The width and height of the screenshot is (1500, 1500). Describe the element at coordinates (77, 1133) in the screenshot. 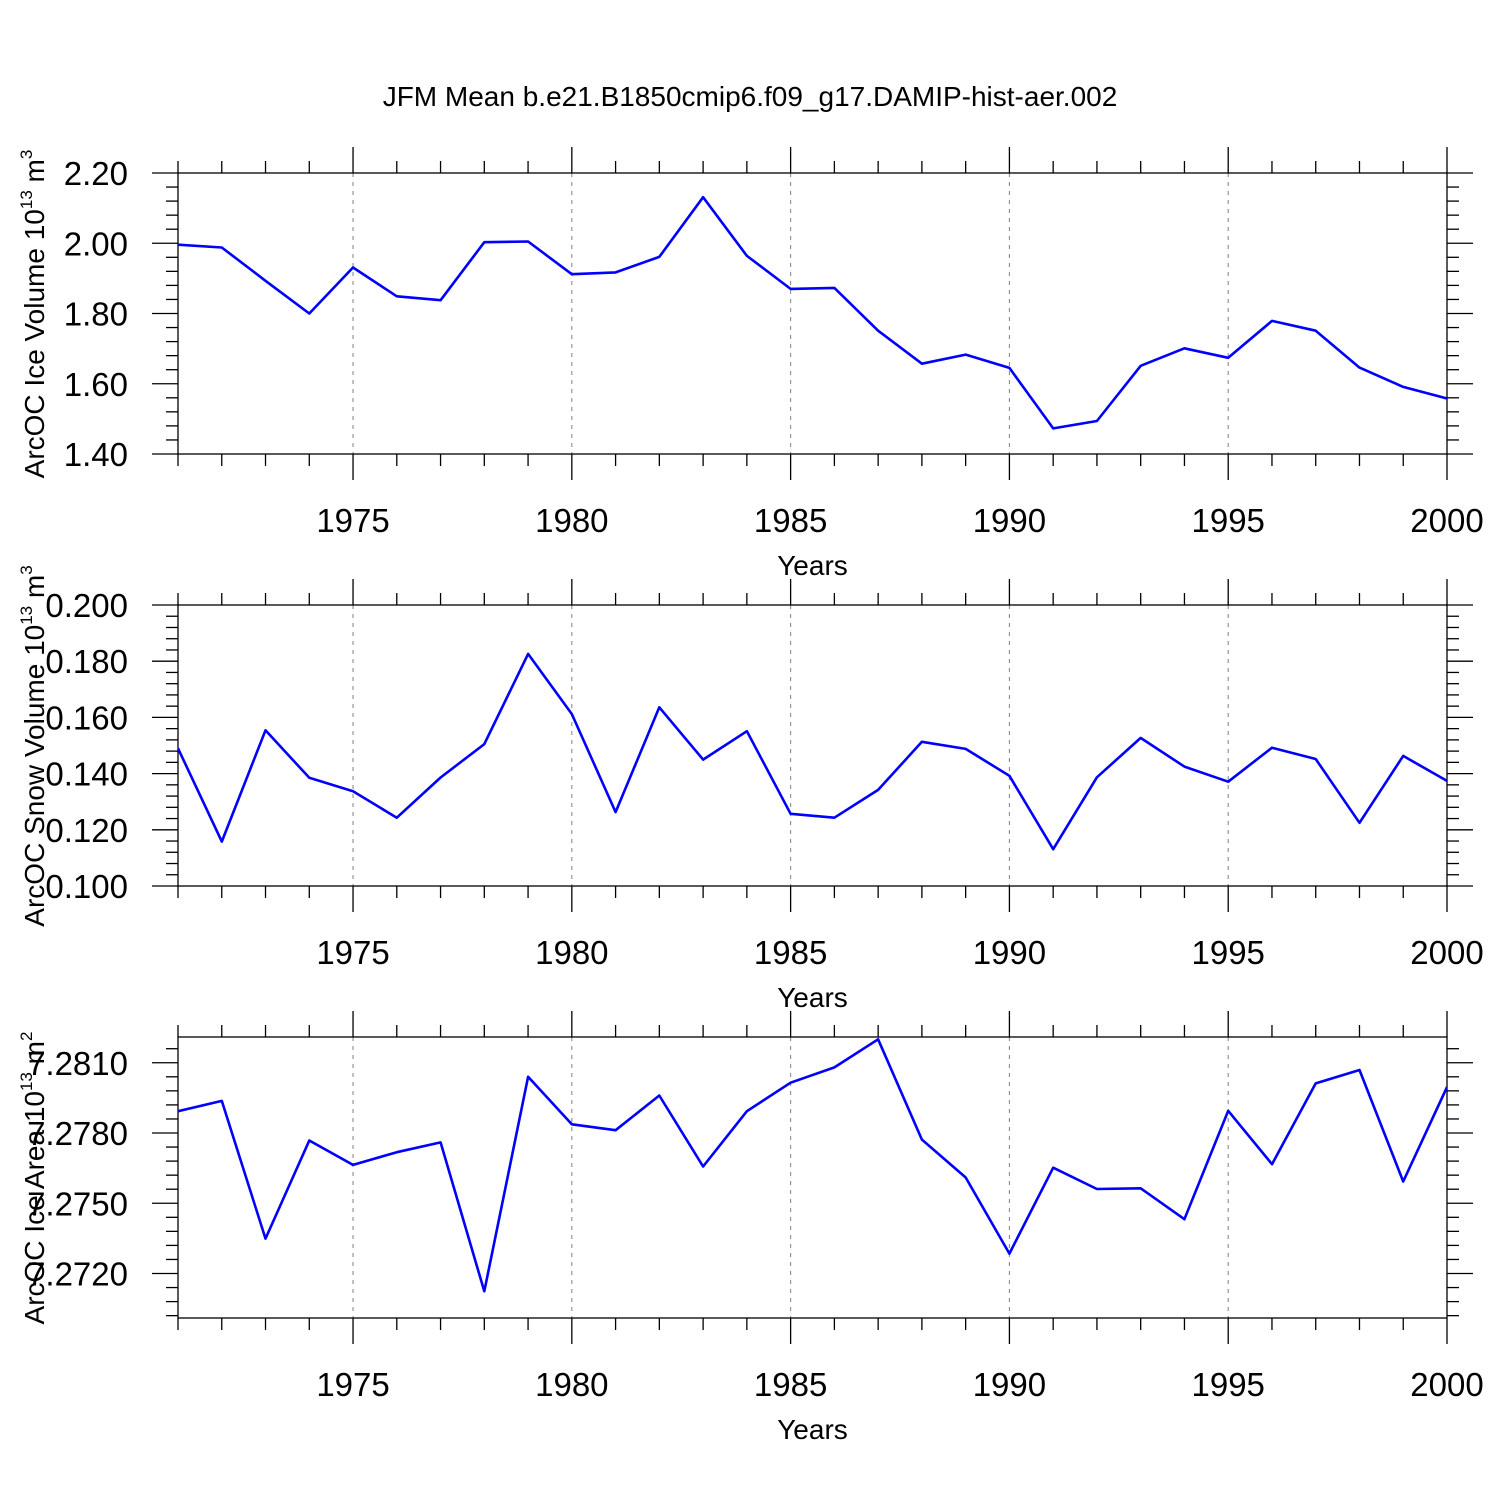

I see `y-tick-label: 7.2780` at that location.